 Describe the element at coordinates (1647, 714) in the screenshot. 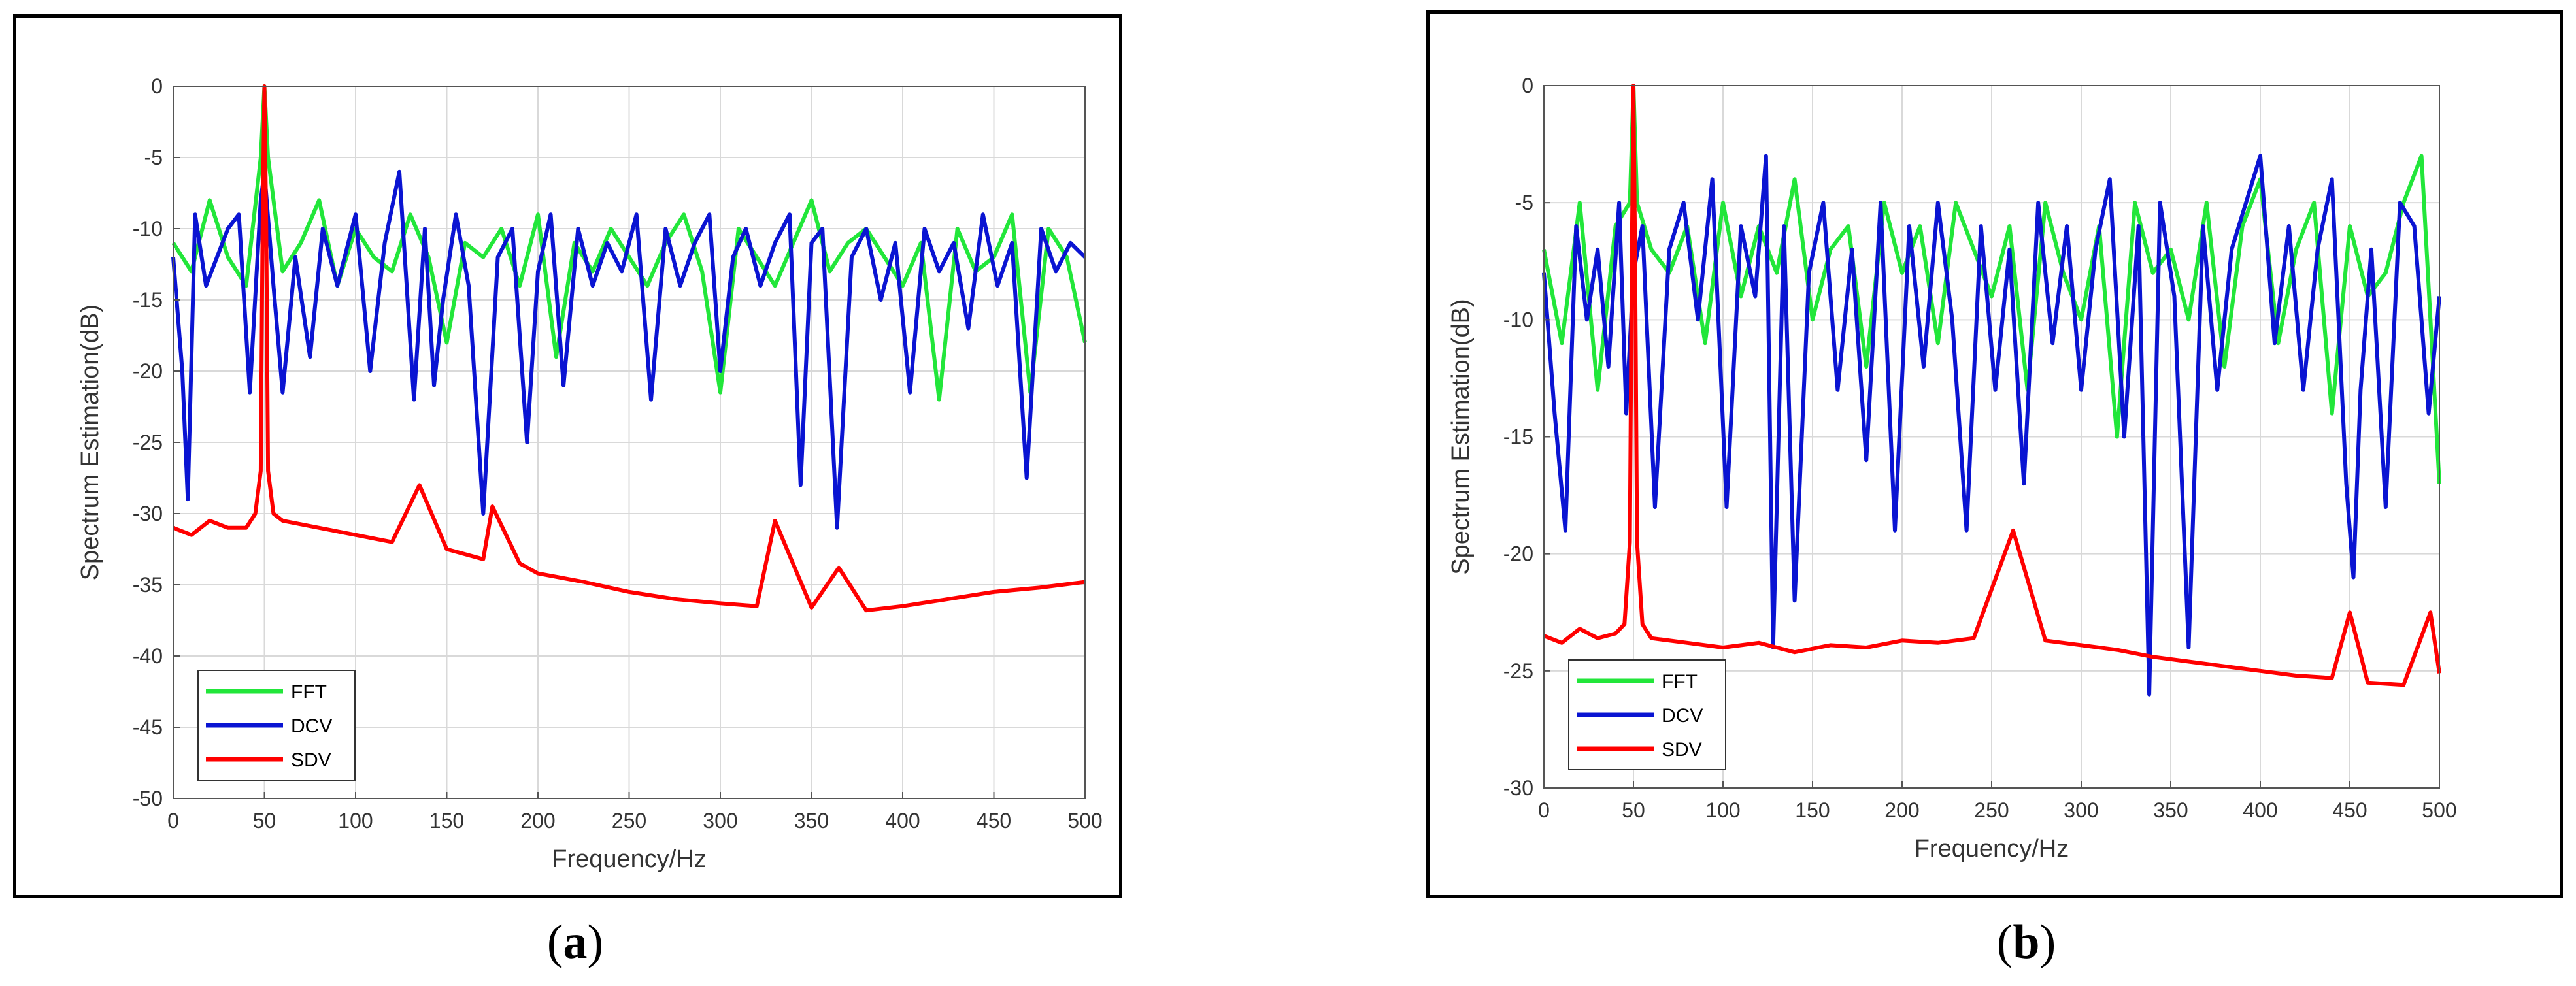

I see `chart-b-legend: FFT DCV SDV` at that location.